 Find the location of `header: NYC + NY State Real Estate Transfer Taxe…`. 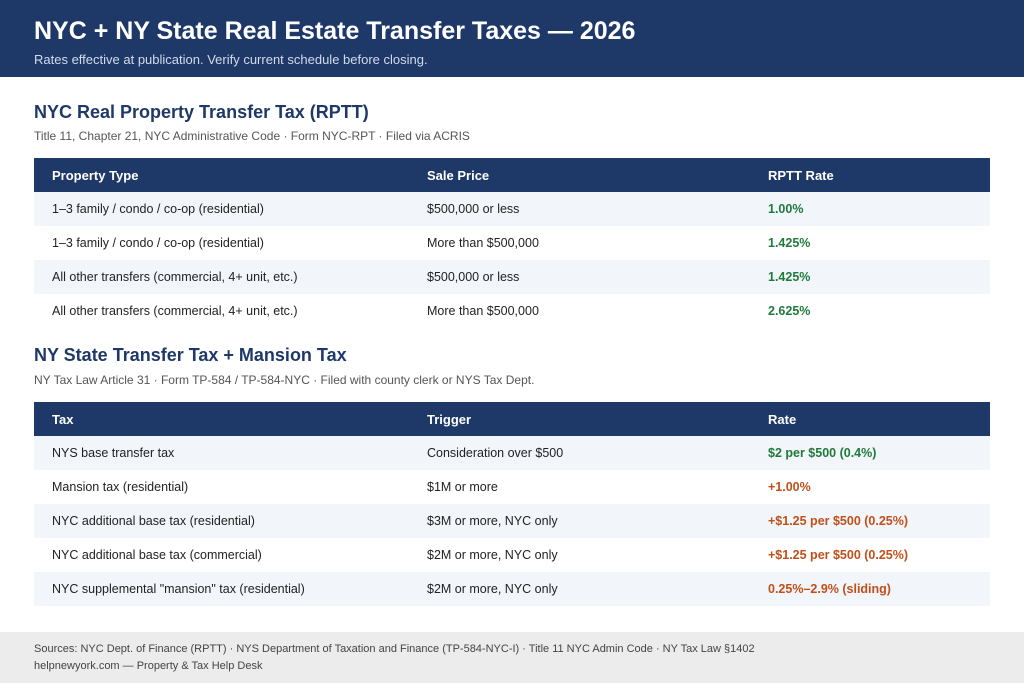

header: NYC + NY State Real Estate Transfer Taxe… is located at coordinates (512, 38).